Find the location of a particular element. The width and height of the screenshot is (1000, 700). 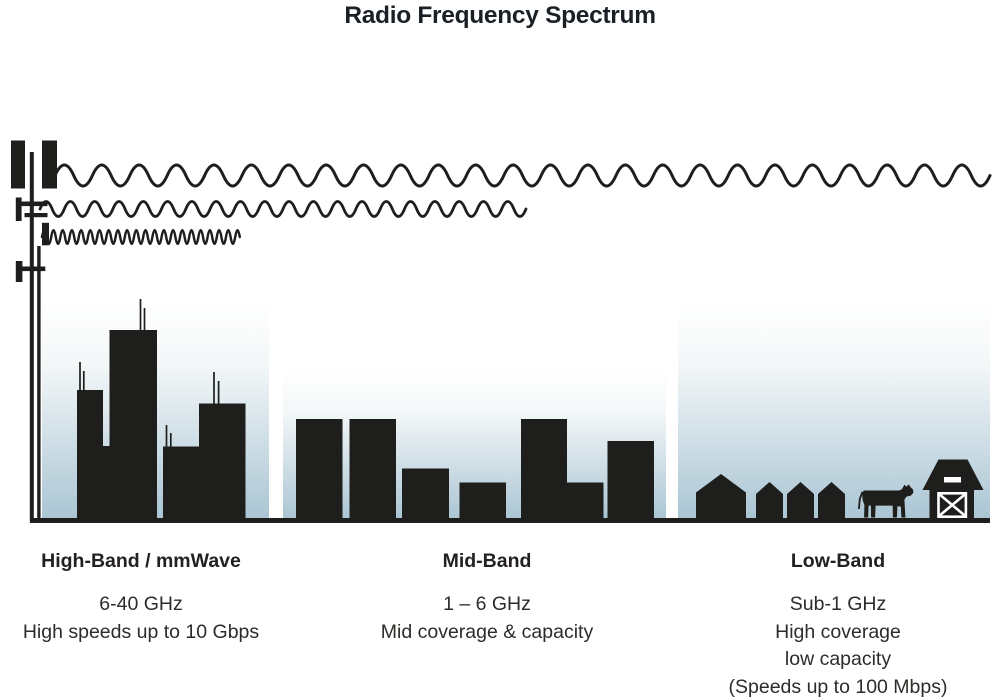

barn-icon is located at coordinates (953, 490).